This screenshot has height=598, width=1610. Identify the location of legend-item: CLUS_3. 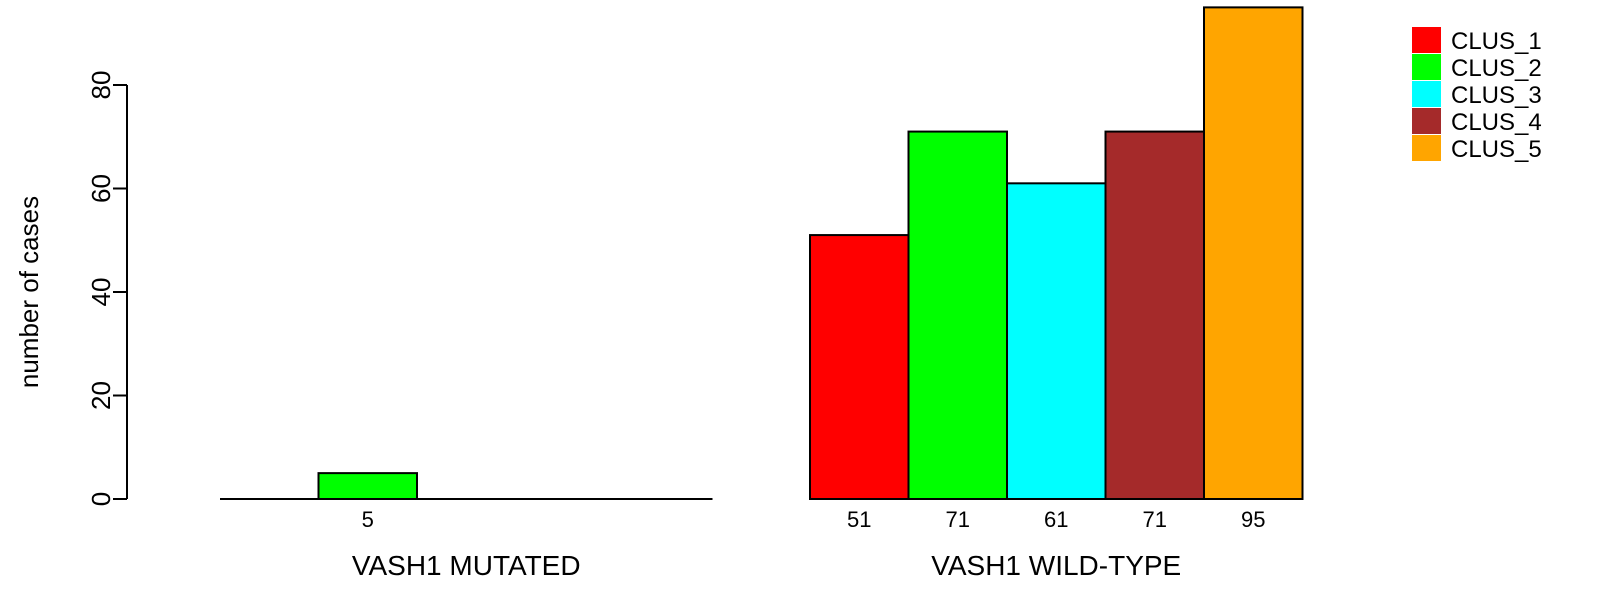
(1477, 95).